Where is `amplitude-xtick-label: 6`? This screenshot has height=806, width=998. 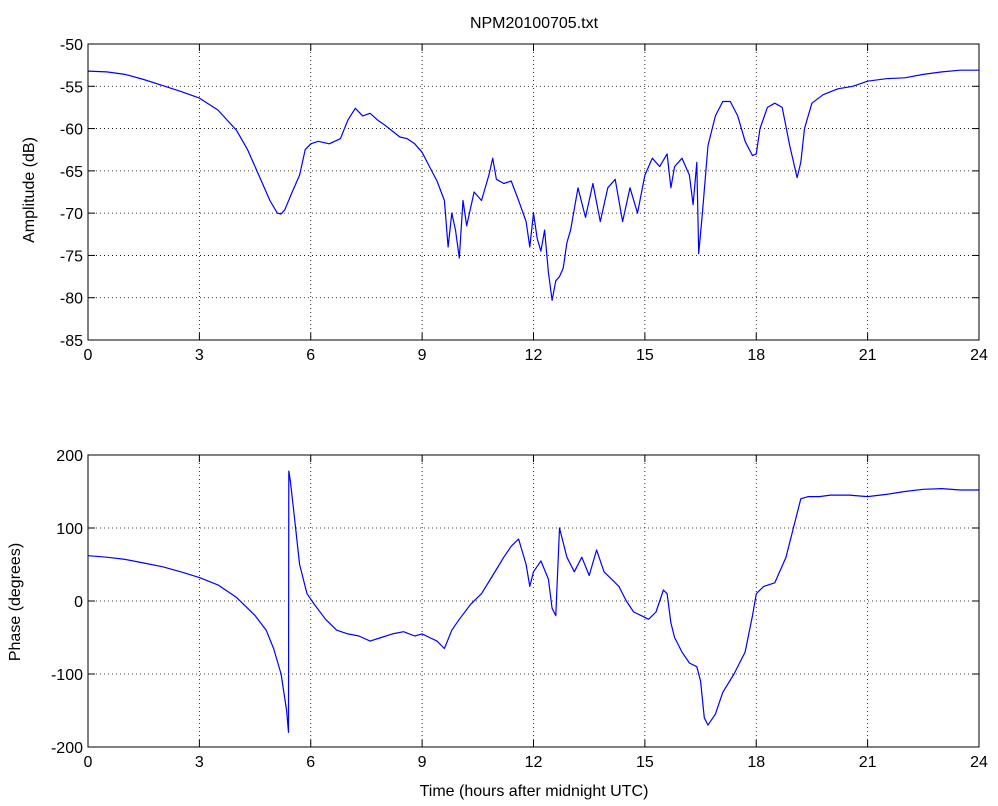
amplitude-xtick-label: 6 is located at coordinates (310, 355).